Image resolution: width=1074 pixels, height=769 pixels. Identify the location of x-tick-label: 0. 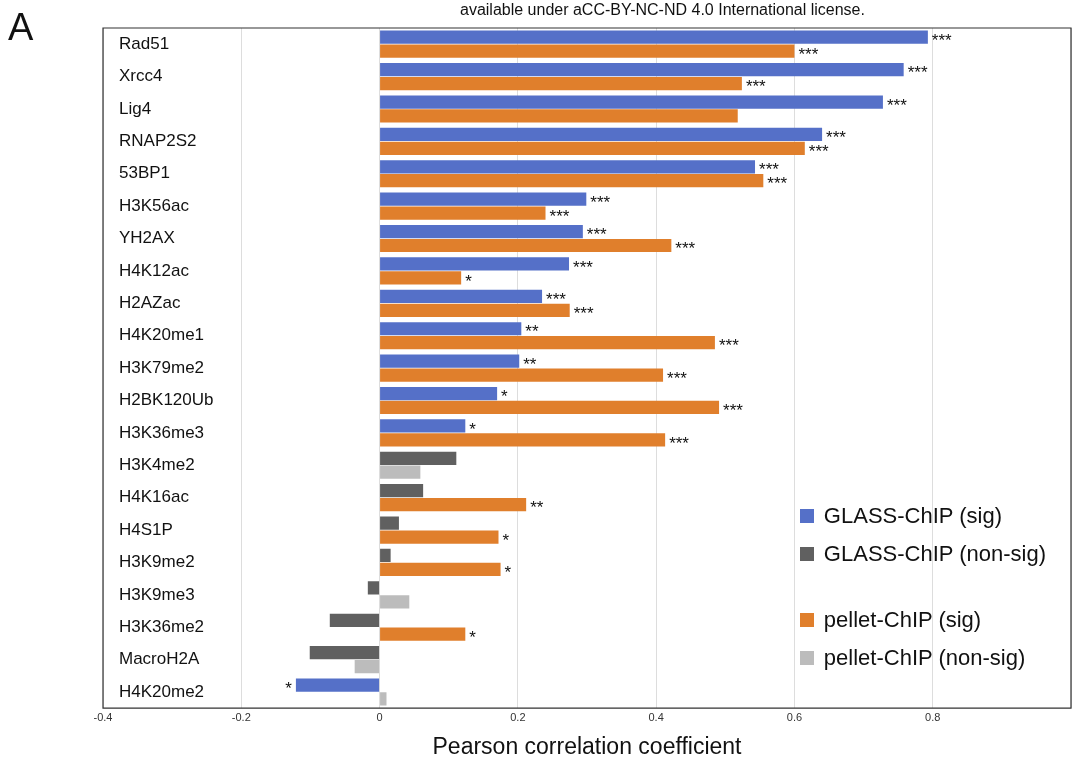
(379, 716).